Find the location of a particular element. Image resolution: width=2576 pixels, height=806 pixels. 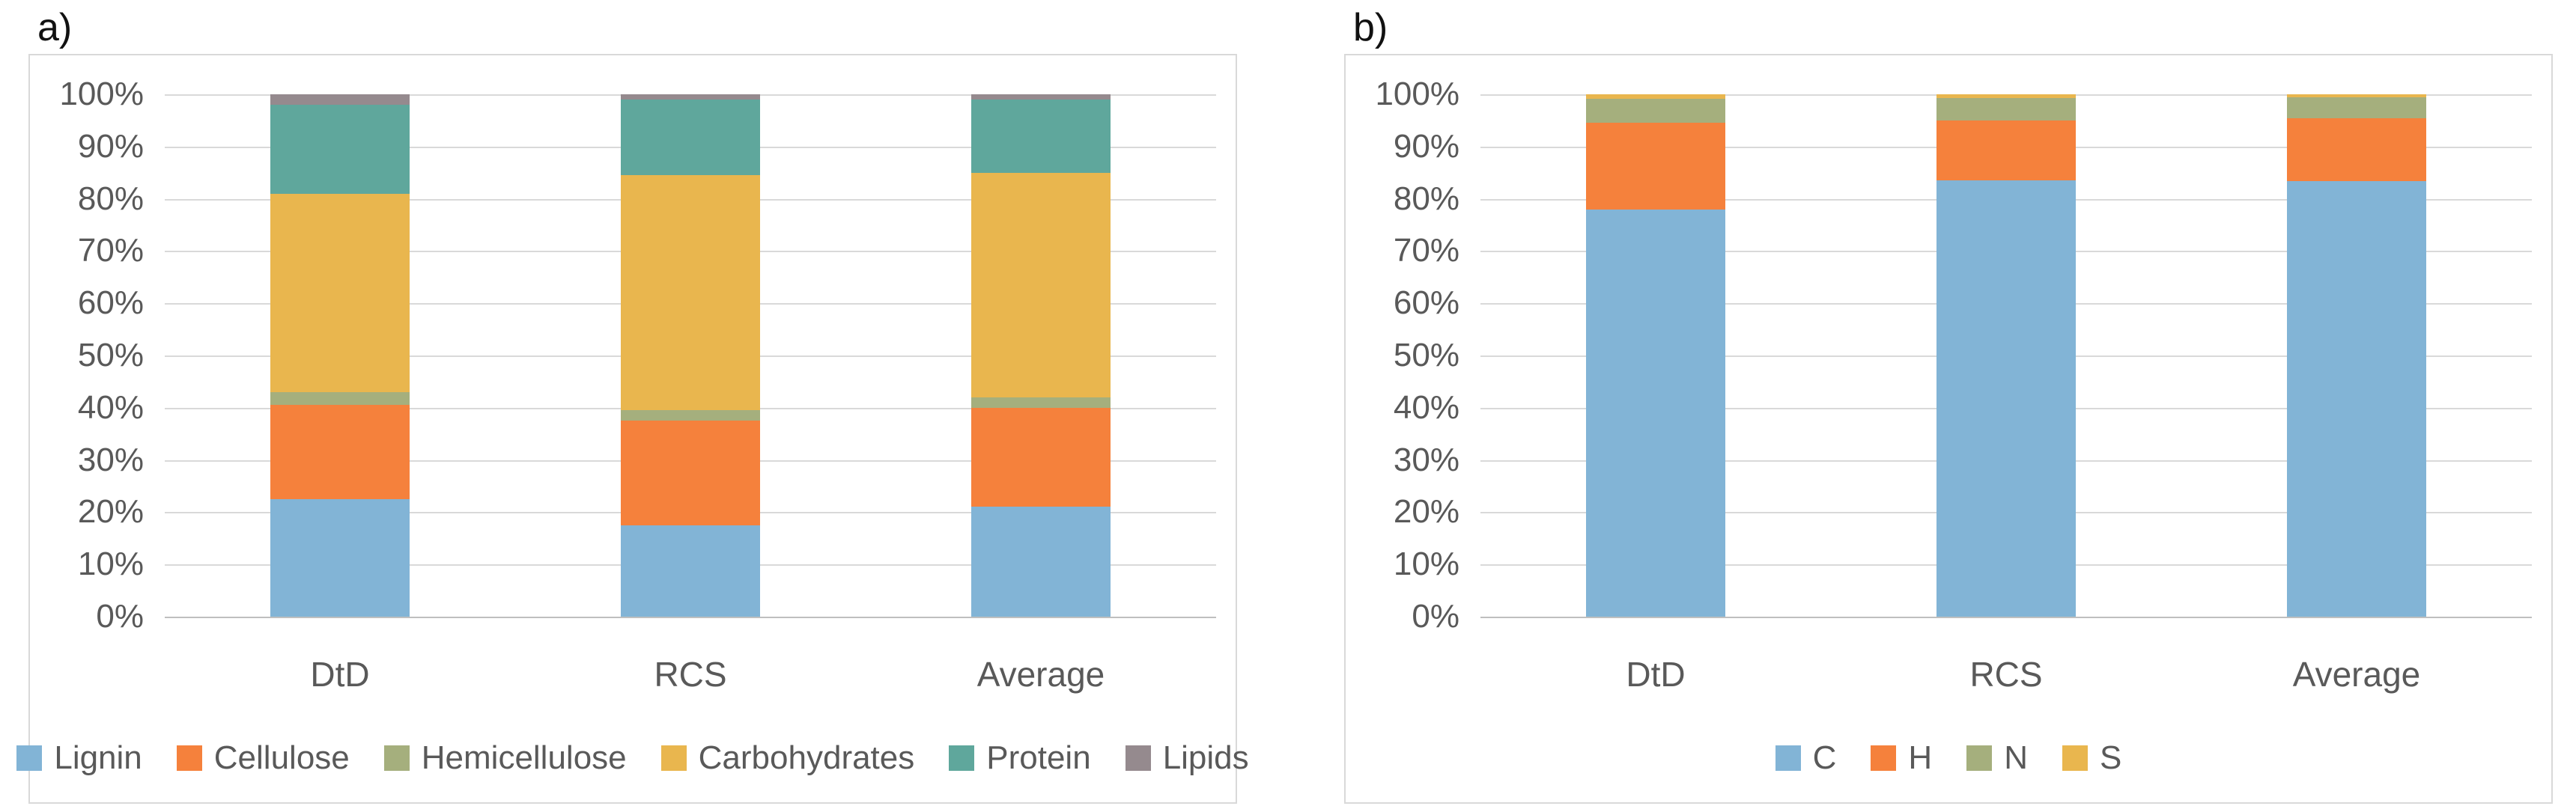

legend-item-lipids: Lipids is located at coordinates (1187, 758).